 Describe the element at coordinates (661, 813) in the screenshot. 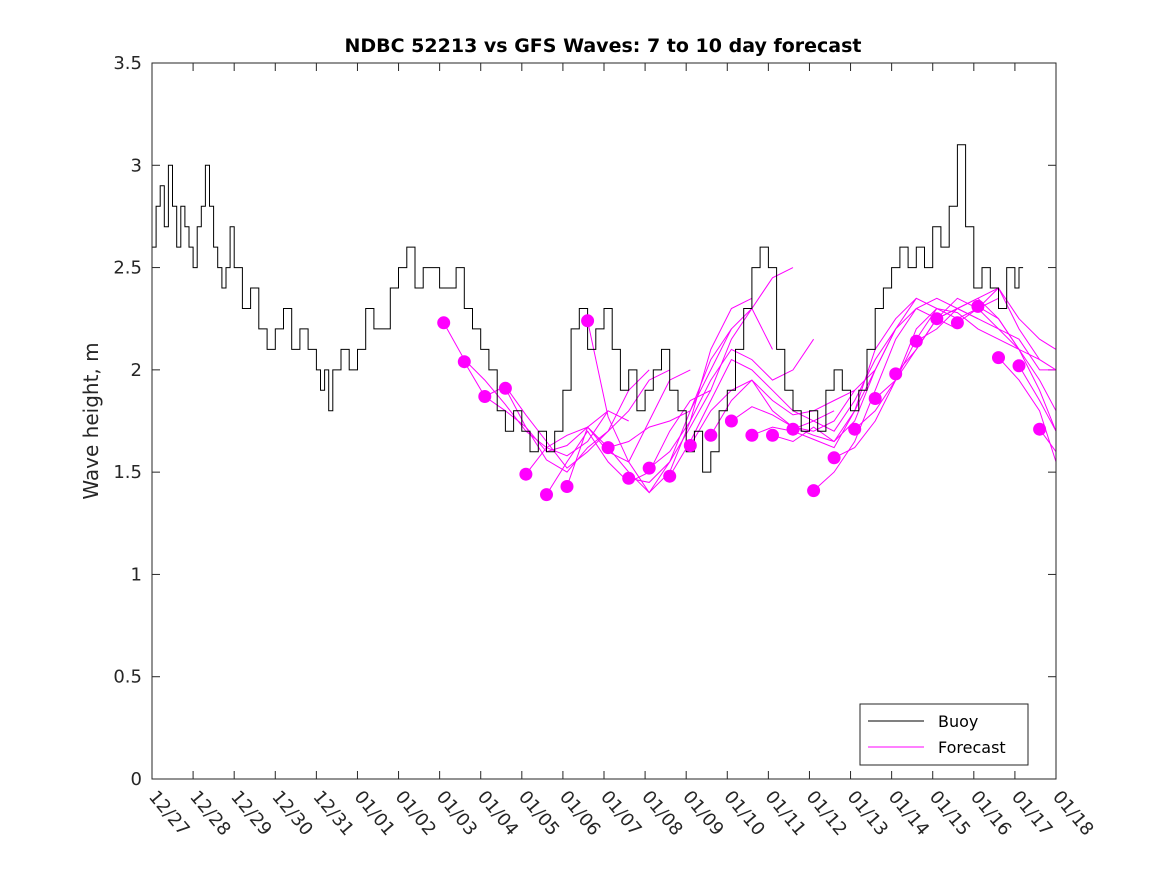

I see `x-tick-label: 01/08` at that location.